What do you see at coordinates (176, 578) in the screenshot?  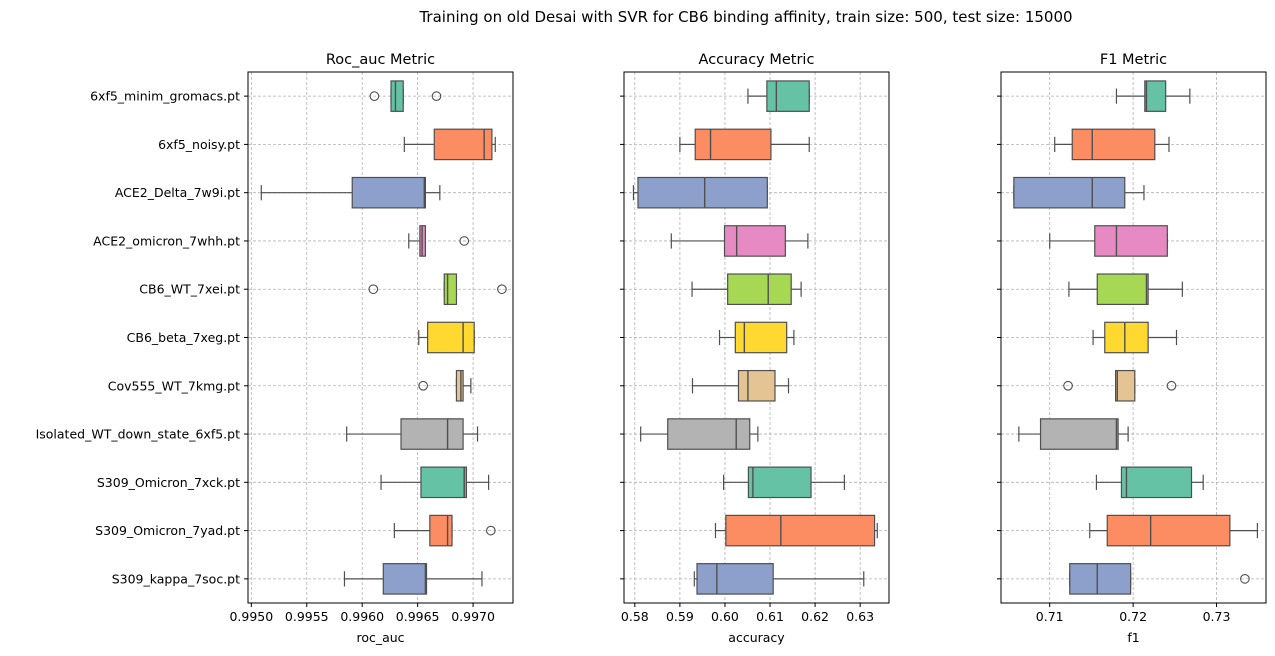 I see `y-tick-label: S309_kappa_7soc.pt` at bounding box center [176, 578].